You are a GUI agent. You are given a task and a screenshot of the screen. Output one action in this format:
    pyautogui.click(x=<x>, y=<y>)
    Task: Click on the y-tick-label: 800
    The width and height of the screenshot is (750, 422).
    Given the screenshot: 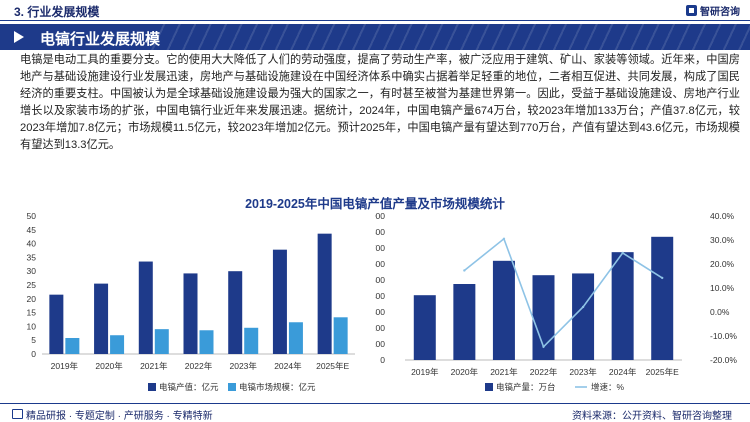 What is the action you would take?
    pyautogui.click(x=380, y=232)
    